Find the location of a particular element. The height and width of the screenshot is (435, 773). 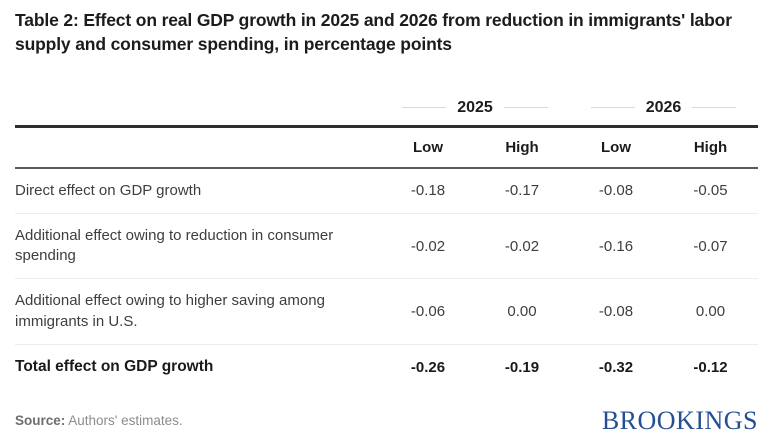

column-header-2026-low: Low is located at coordinates (616, 147).